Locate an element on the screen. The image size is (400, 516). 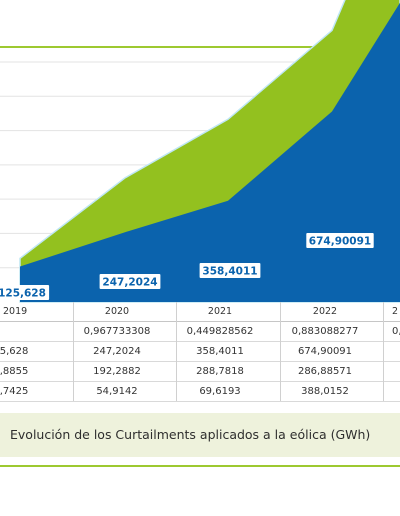
table-cell: 96,7425 is located at coordinates (14, 391).